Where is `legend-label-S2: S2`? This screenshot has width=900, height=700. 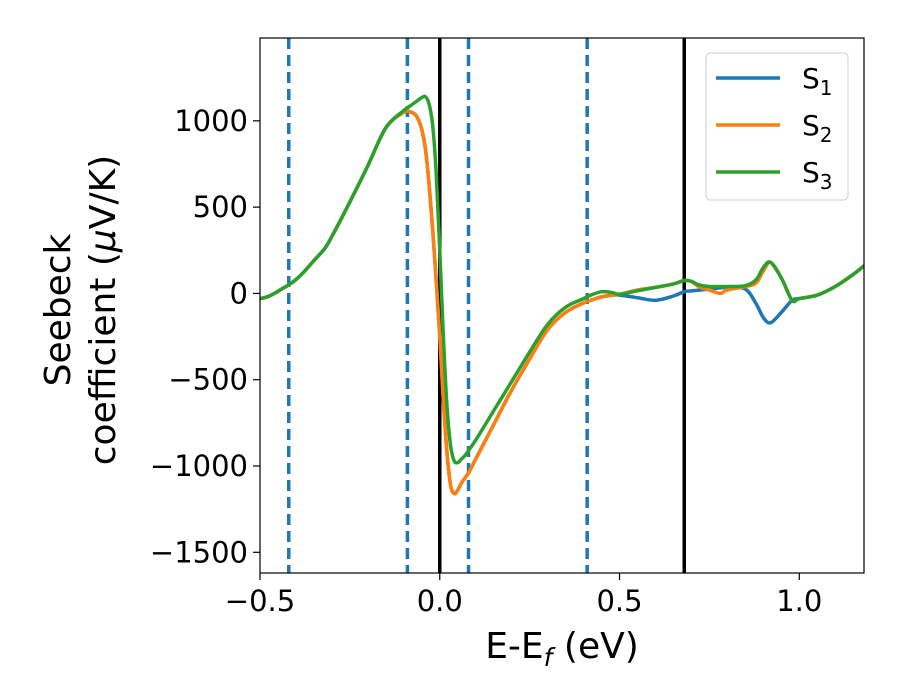 legend-label-S2: S2 is located at coordinates (817, 128).